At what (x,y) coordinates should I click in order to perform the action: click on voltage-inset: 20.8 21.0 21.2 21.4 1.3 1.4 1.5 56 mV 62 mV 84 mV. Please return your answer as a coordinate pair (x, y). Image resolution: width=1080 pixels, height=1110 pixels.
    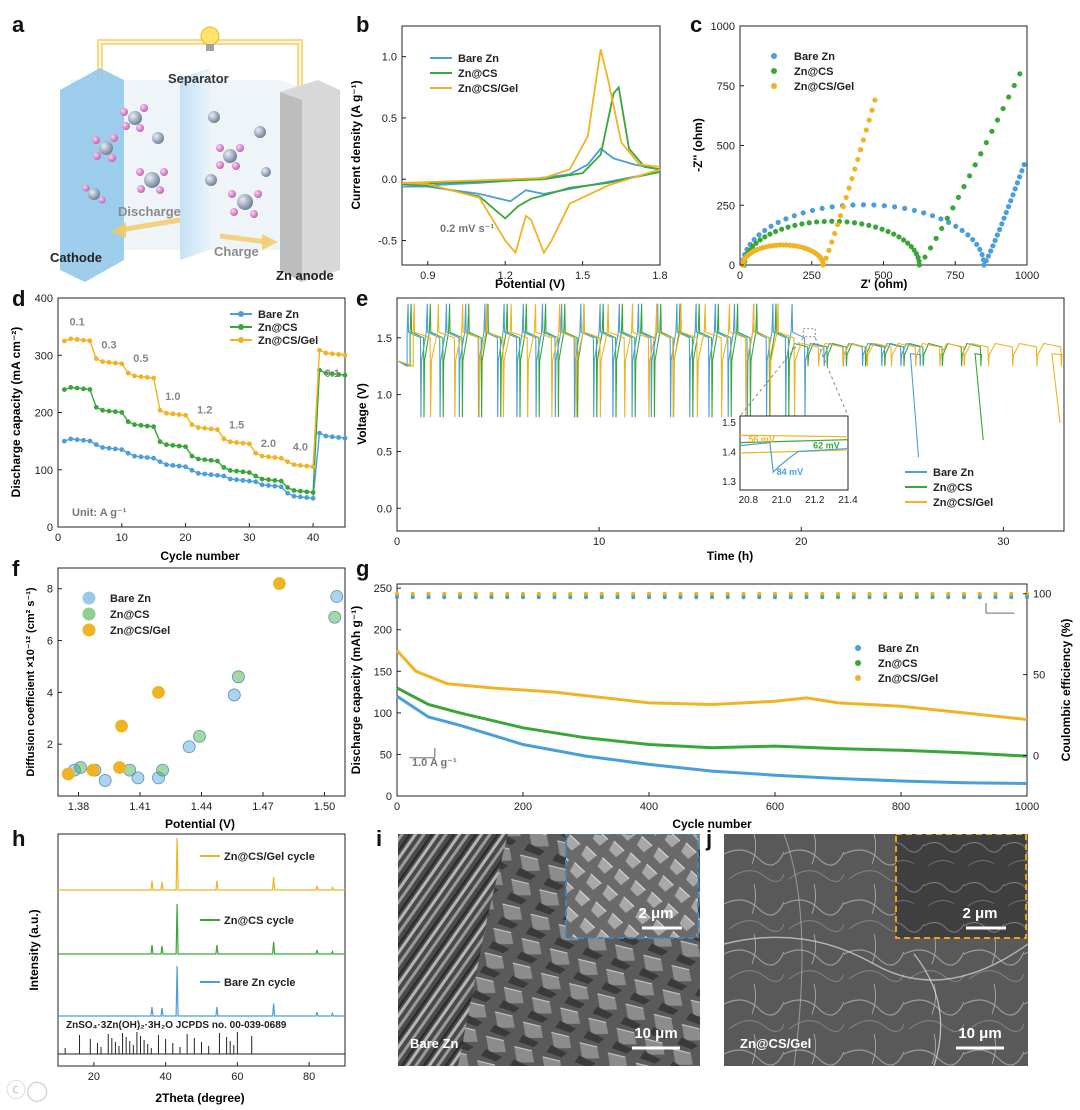
    Looking at the image, I should click on (790, 417).